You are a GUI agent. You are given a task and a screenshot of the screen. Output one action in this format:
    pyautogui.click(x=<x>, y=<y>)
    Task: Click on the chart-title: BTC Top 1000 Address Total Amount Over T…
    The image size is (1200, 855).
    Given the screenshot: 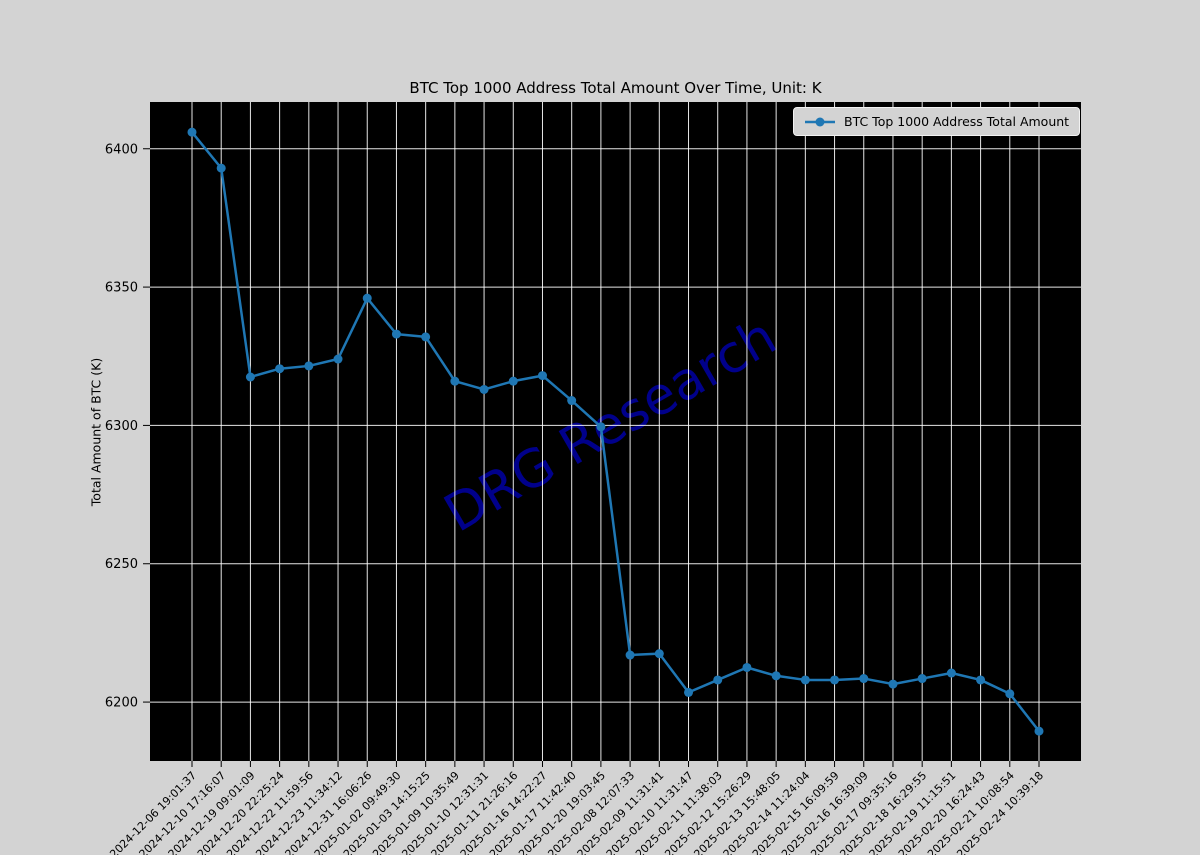 What is the action you would take?
    pyautogui.click(x=615, y=88)
    